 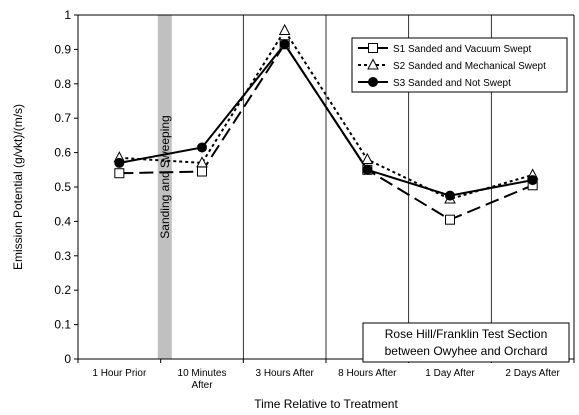 I want to click on y-tick-label: 0.9, so click(x=62, y=49).